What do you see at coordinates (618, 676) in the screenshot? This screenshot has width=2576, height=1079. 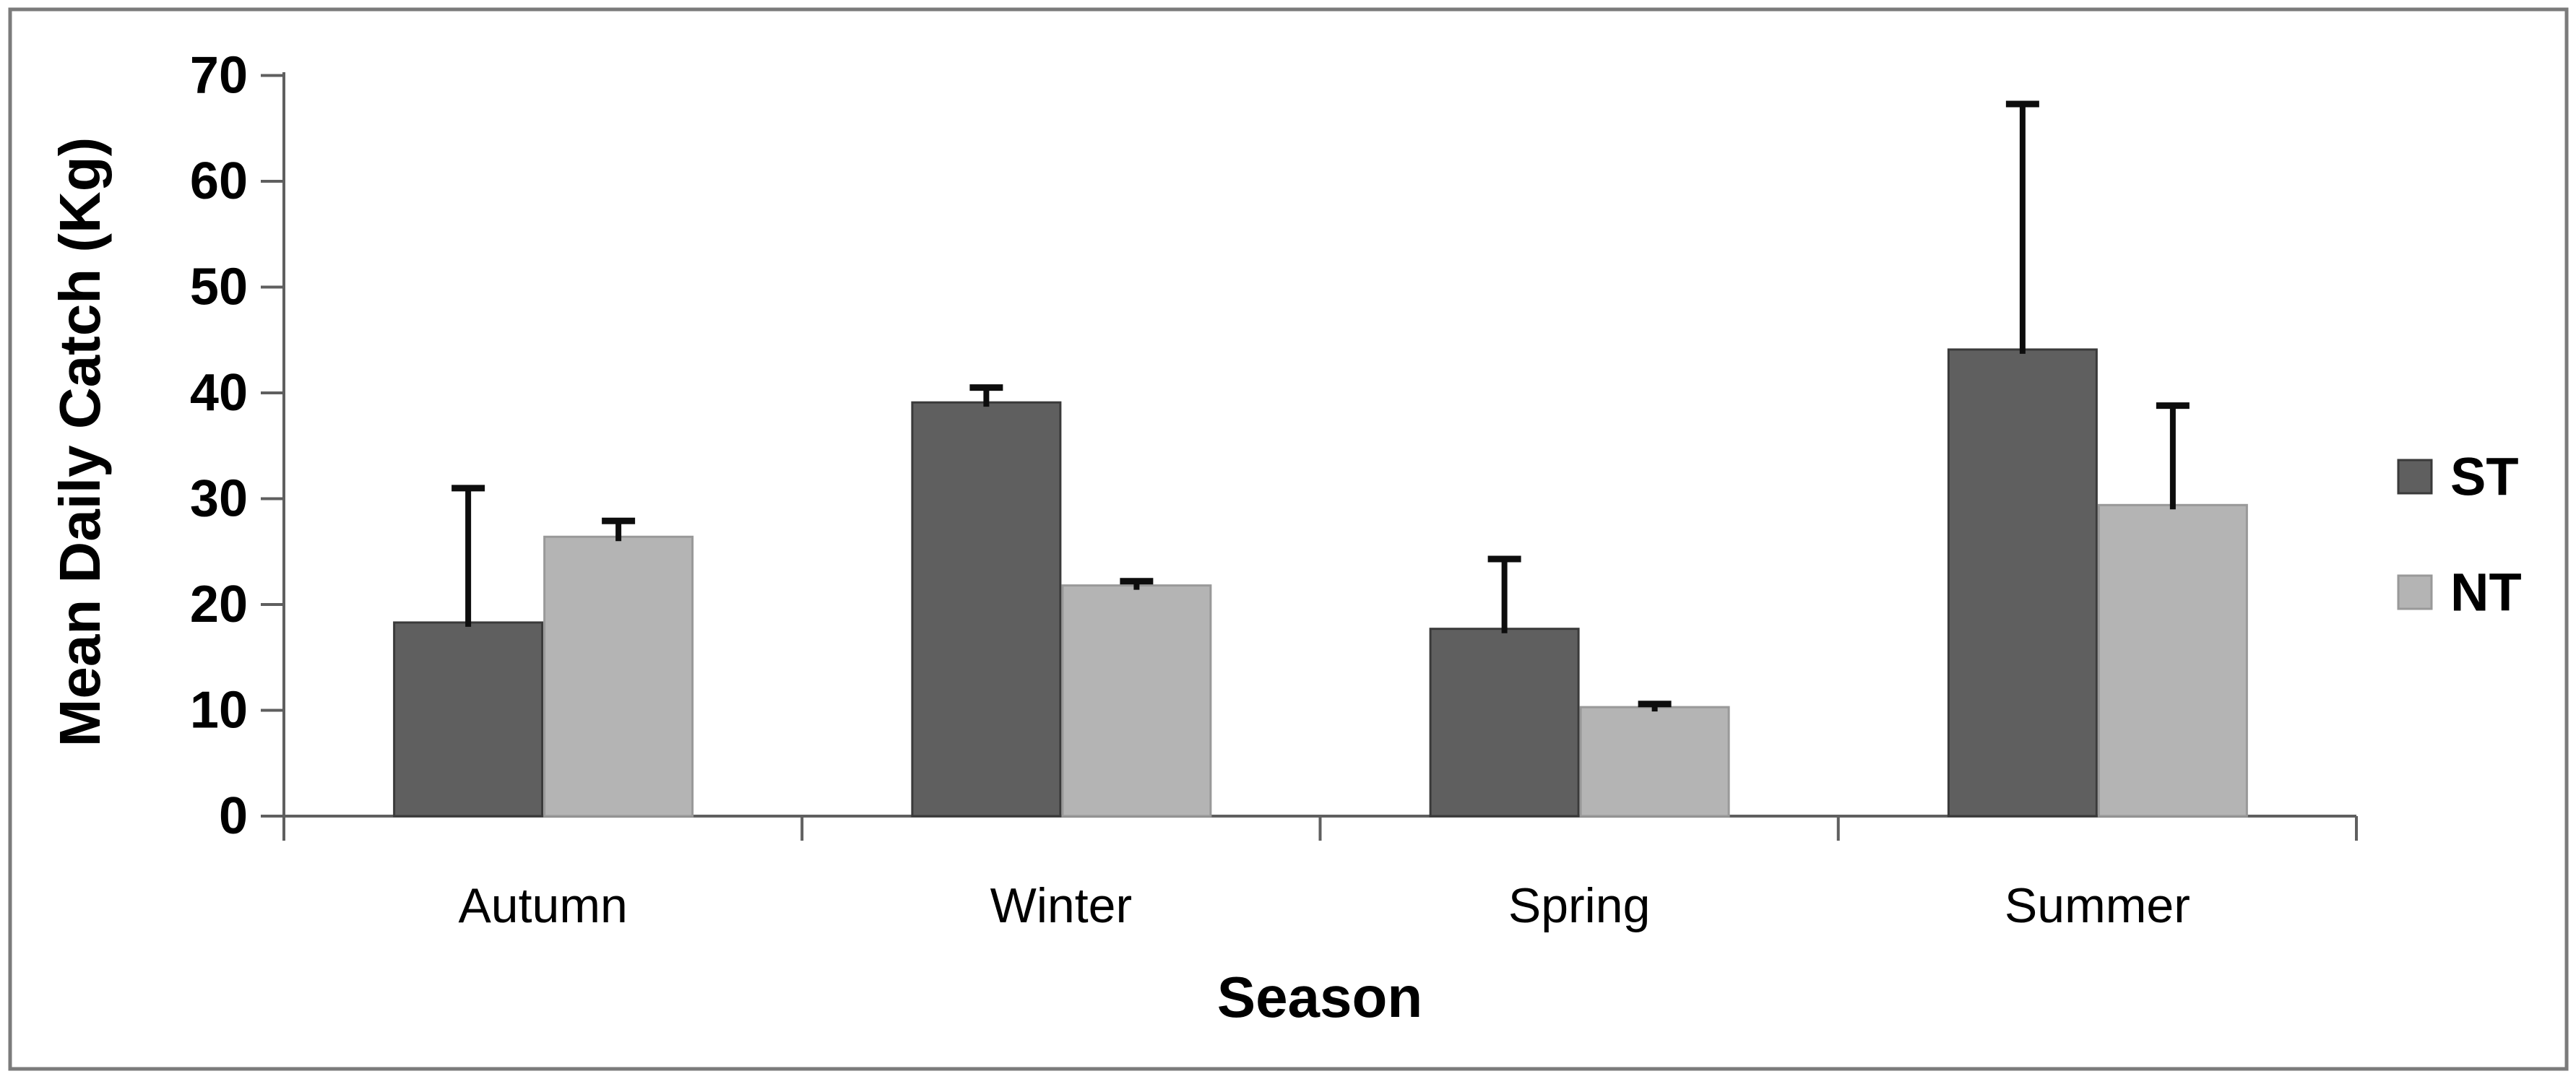 I see `bar-nt-autumn` at bounding box center [618, 676].